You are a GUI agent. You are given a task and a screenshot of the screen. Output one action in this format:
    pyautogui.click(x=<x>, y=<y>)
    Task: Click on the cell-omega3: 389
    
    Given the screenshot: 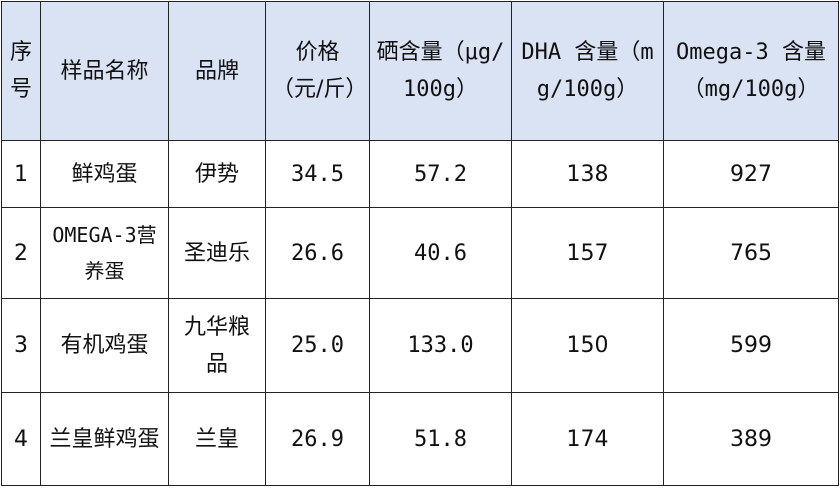 What is the action you would take?
    pyautogui.click(x=751, y=439)
    